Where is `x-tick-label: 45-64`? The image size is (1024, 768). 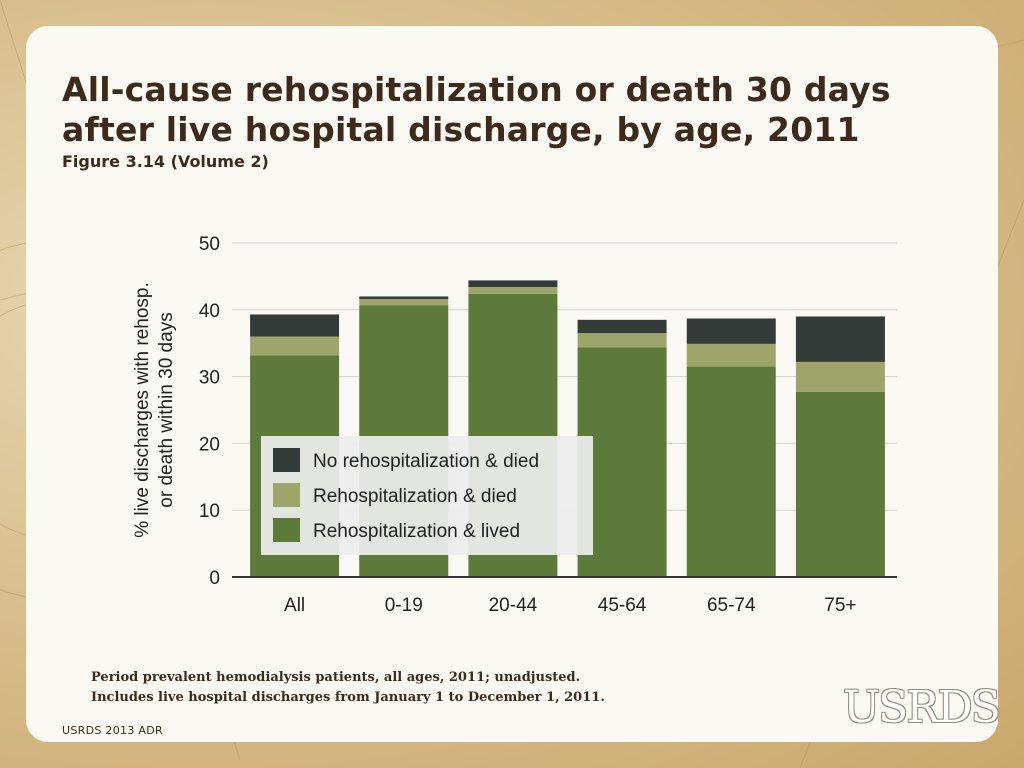 x-tick-label: 45-64 is located at coordinates (622, 605).